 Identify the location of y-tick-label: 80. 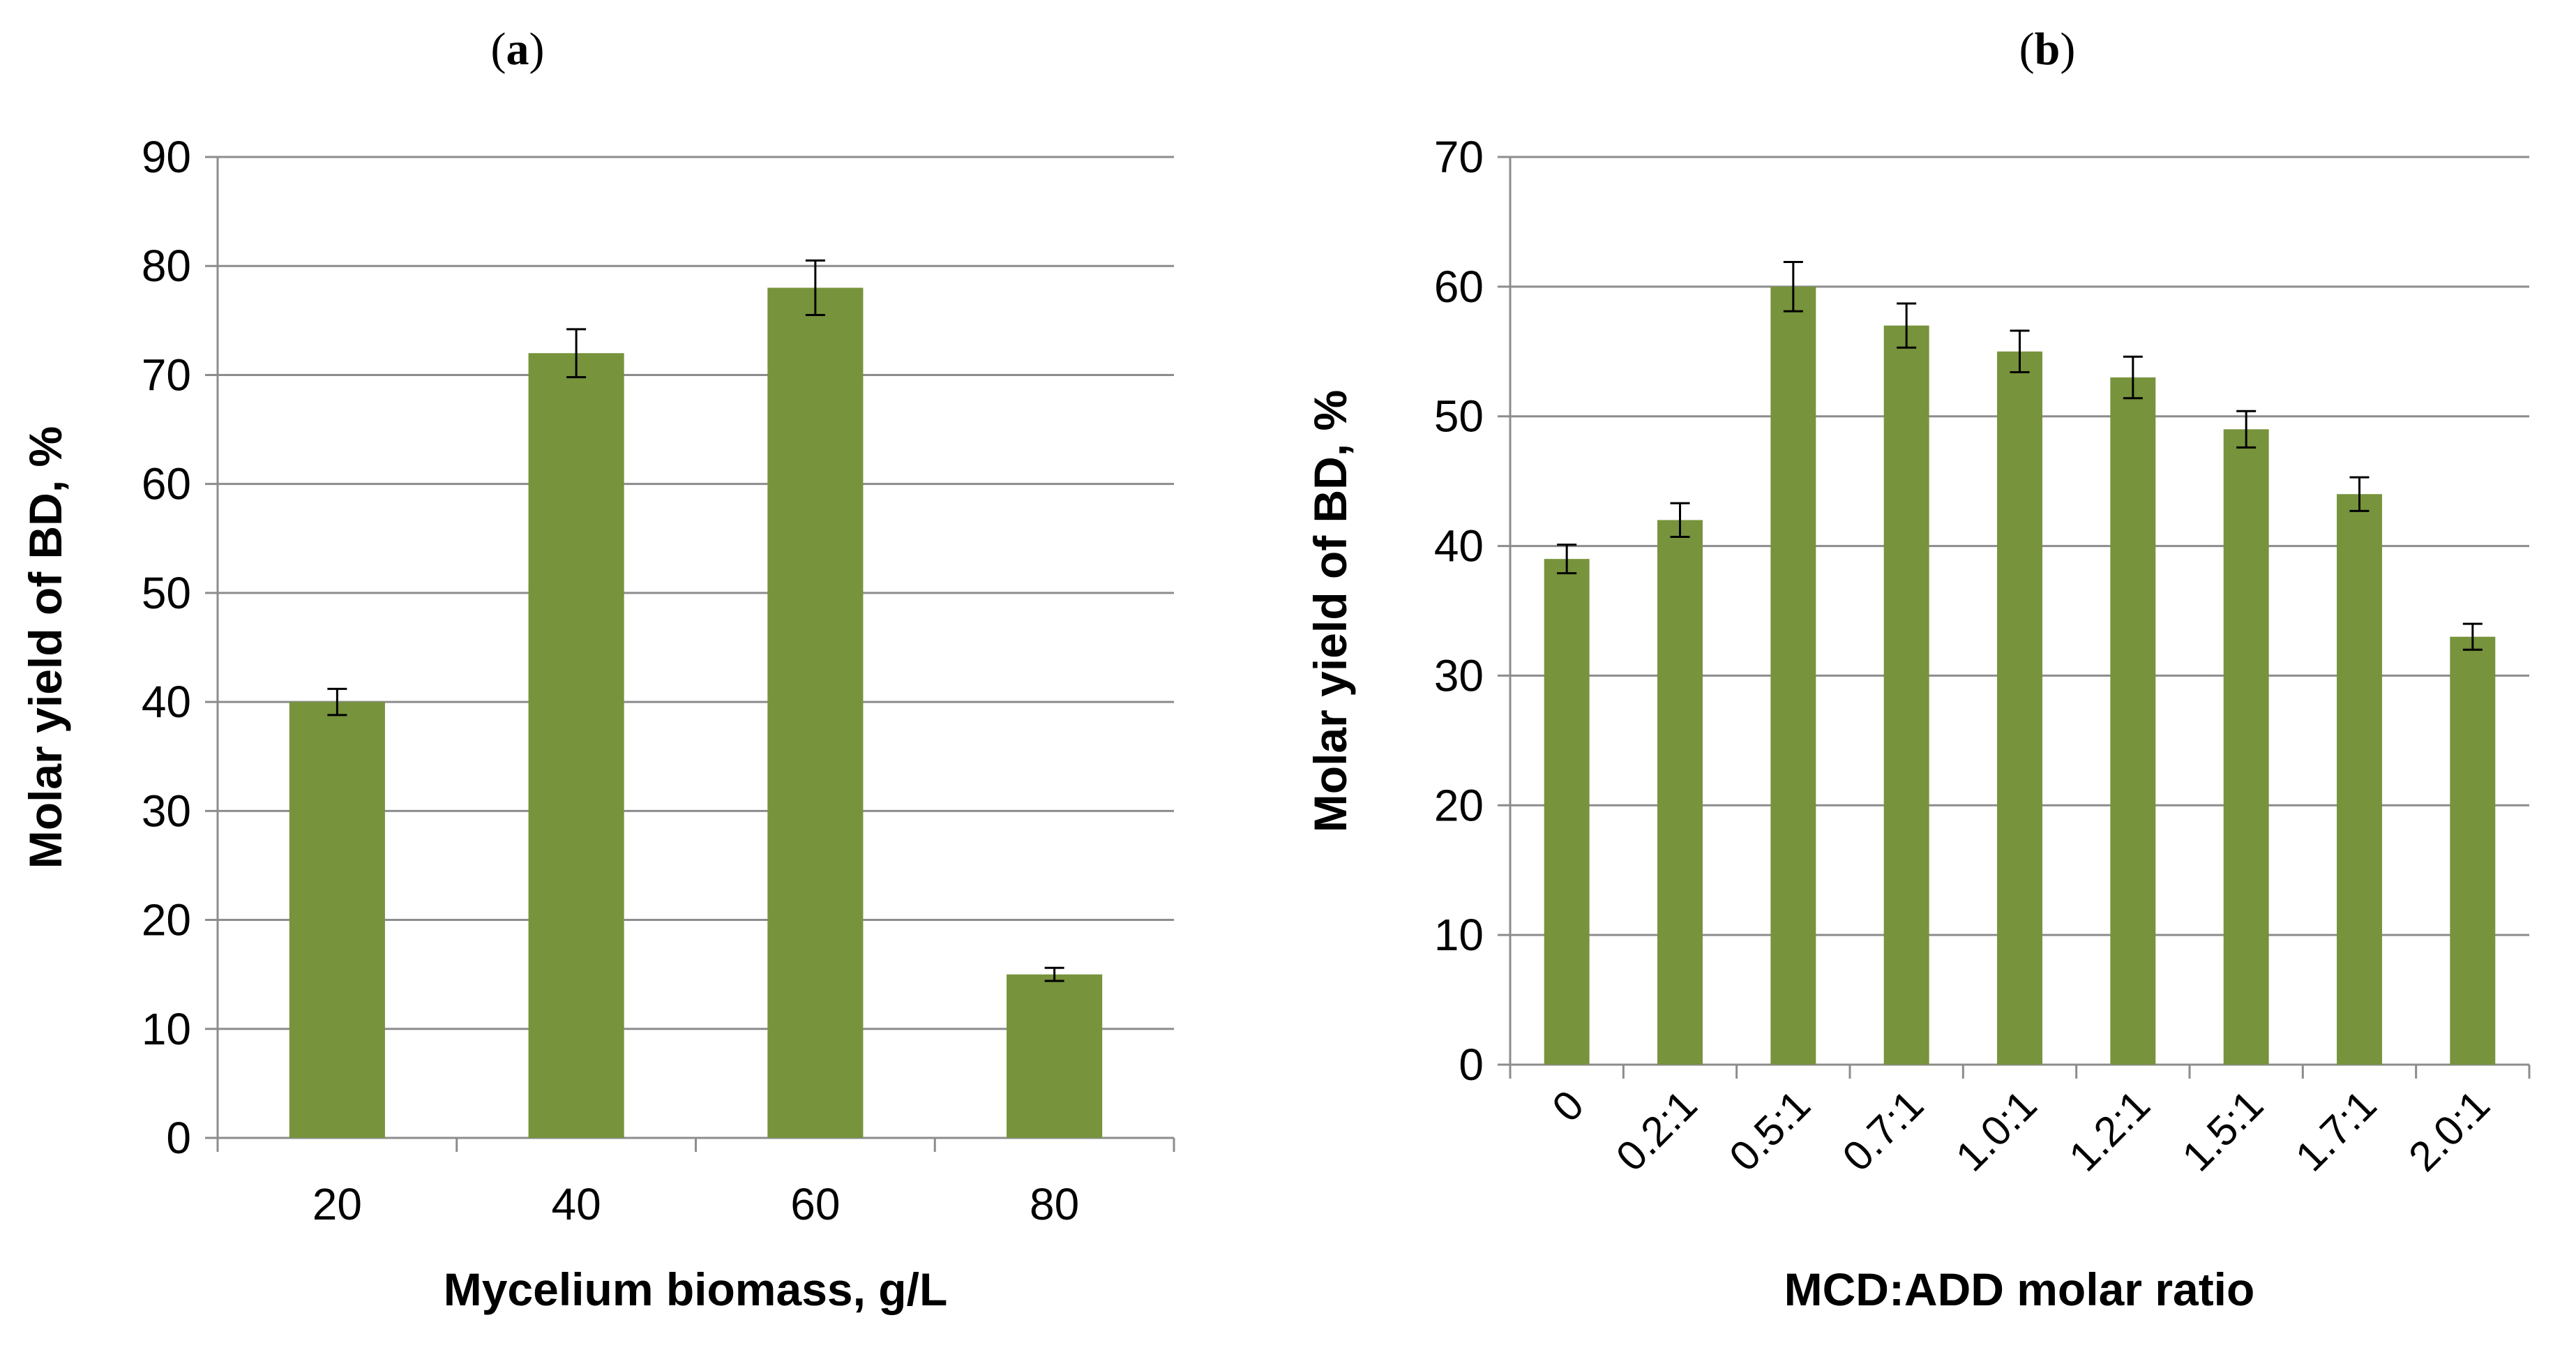
(166, 266).